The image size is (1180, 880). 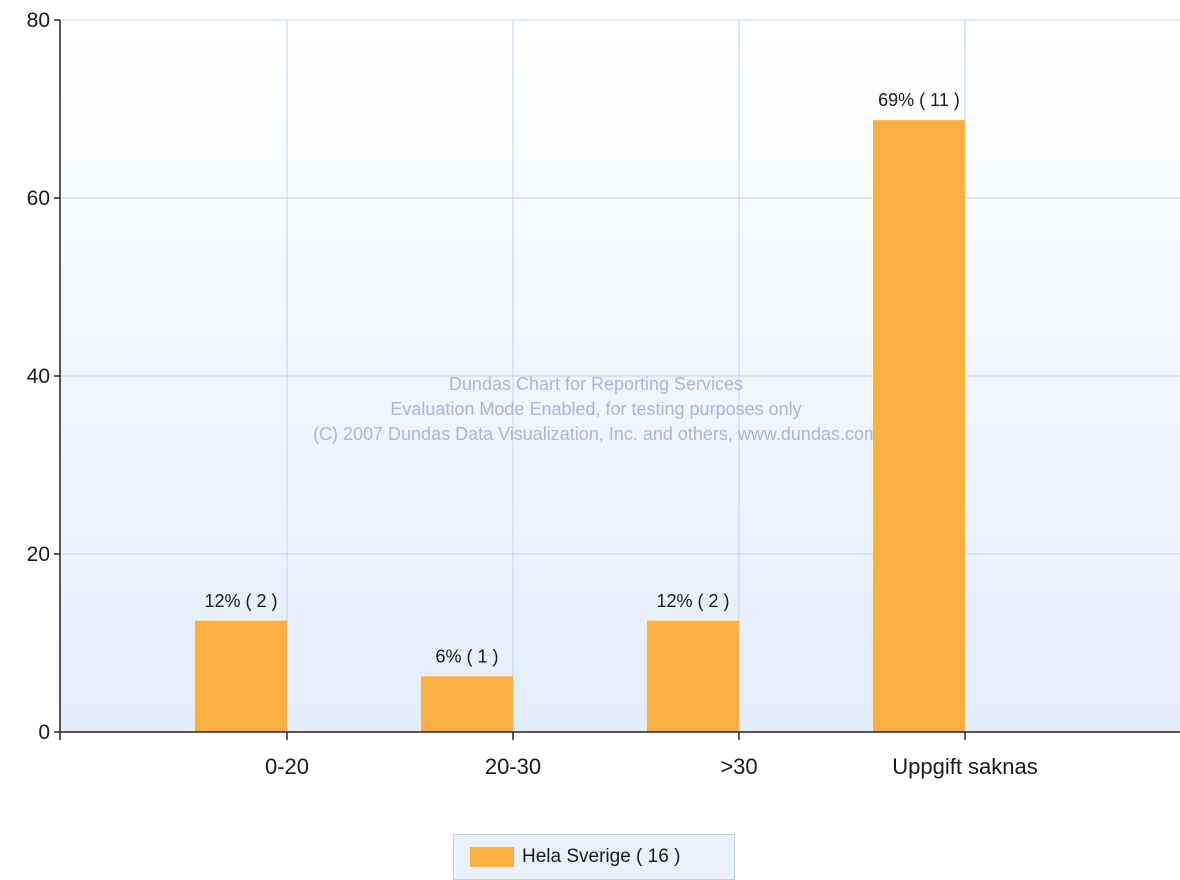 What do you see at coordinates (38, 376) in the screenshot?
I see `y-tick-label: 40` at bounding box center [38, 376].